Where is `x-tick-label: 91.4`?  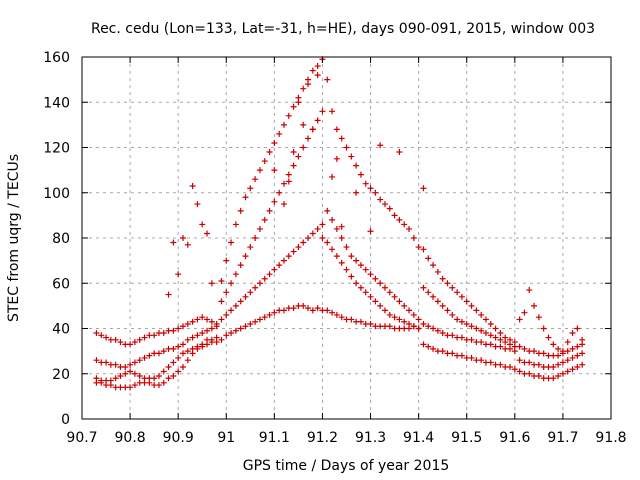
x-tick-label: 91.4 is located at coordinates (418, 438).